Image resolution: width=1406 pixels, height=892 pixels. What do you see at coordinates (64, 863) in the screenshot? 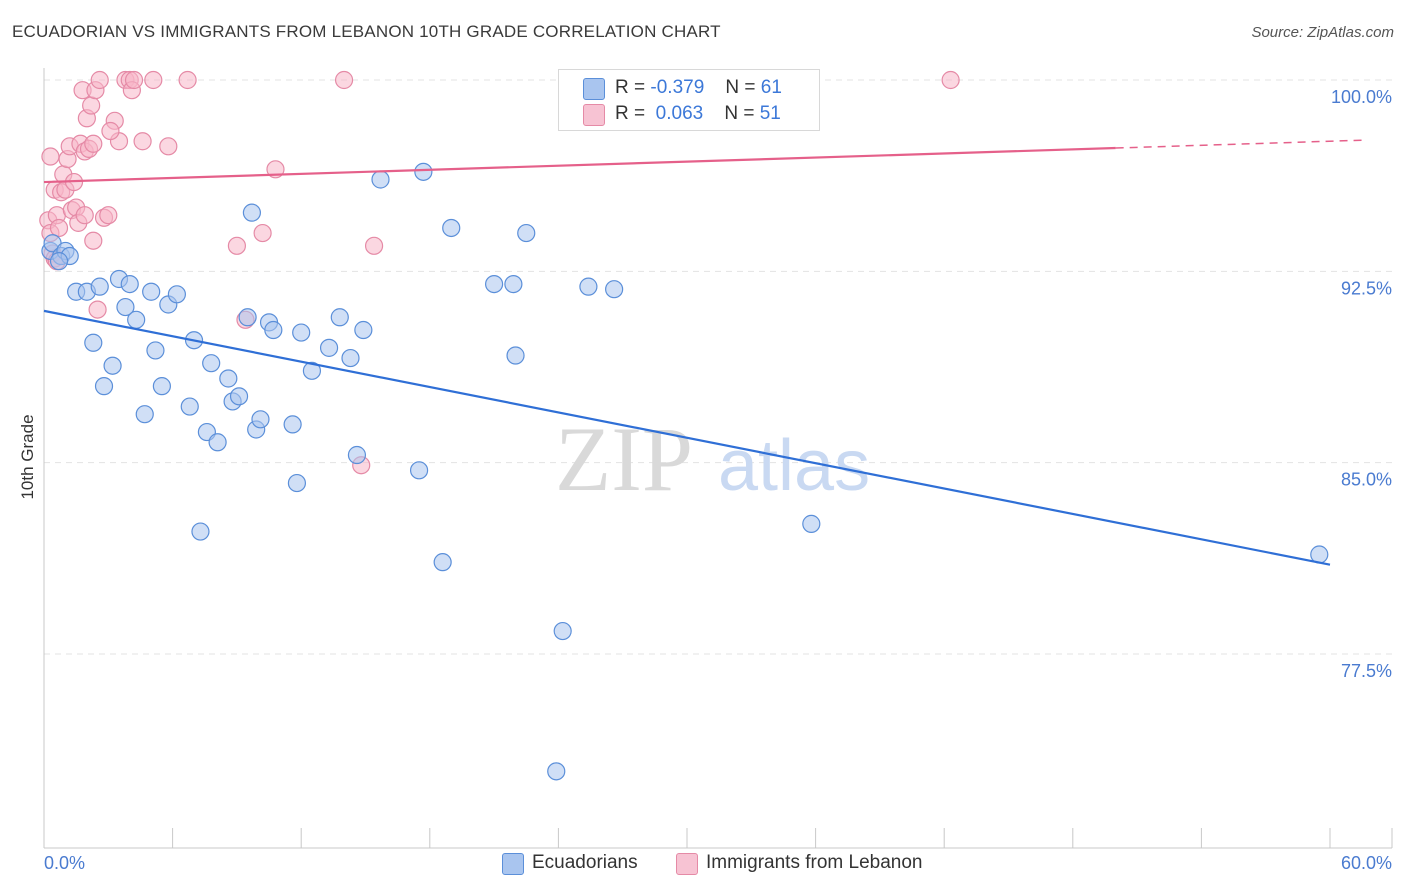
I see `x-tick-label-min: 0.0%` at bounding box center [64, 863].